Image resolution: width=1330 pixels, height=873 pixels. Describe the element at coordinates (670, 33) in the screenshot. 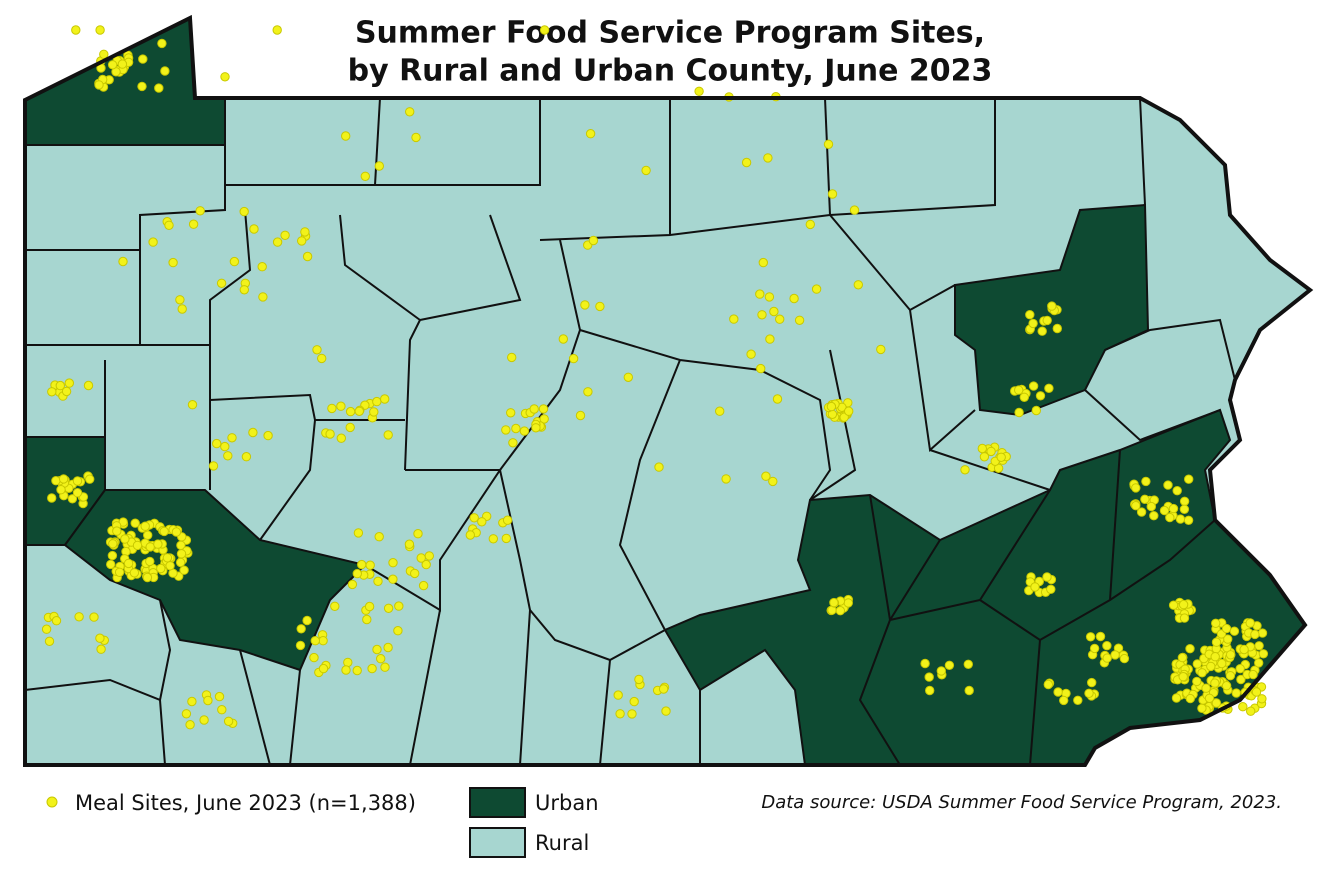

I see `title-line: Summer Food Service Program Sites,` at that location.